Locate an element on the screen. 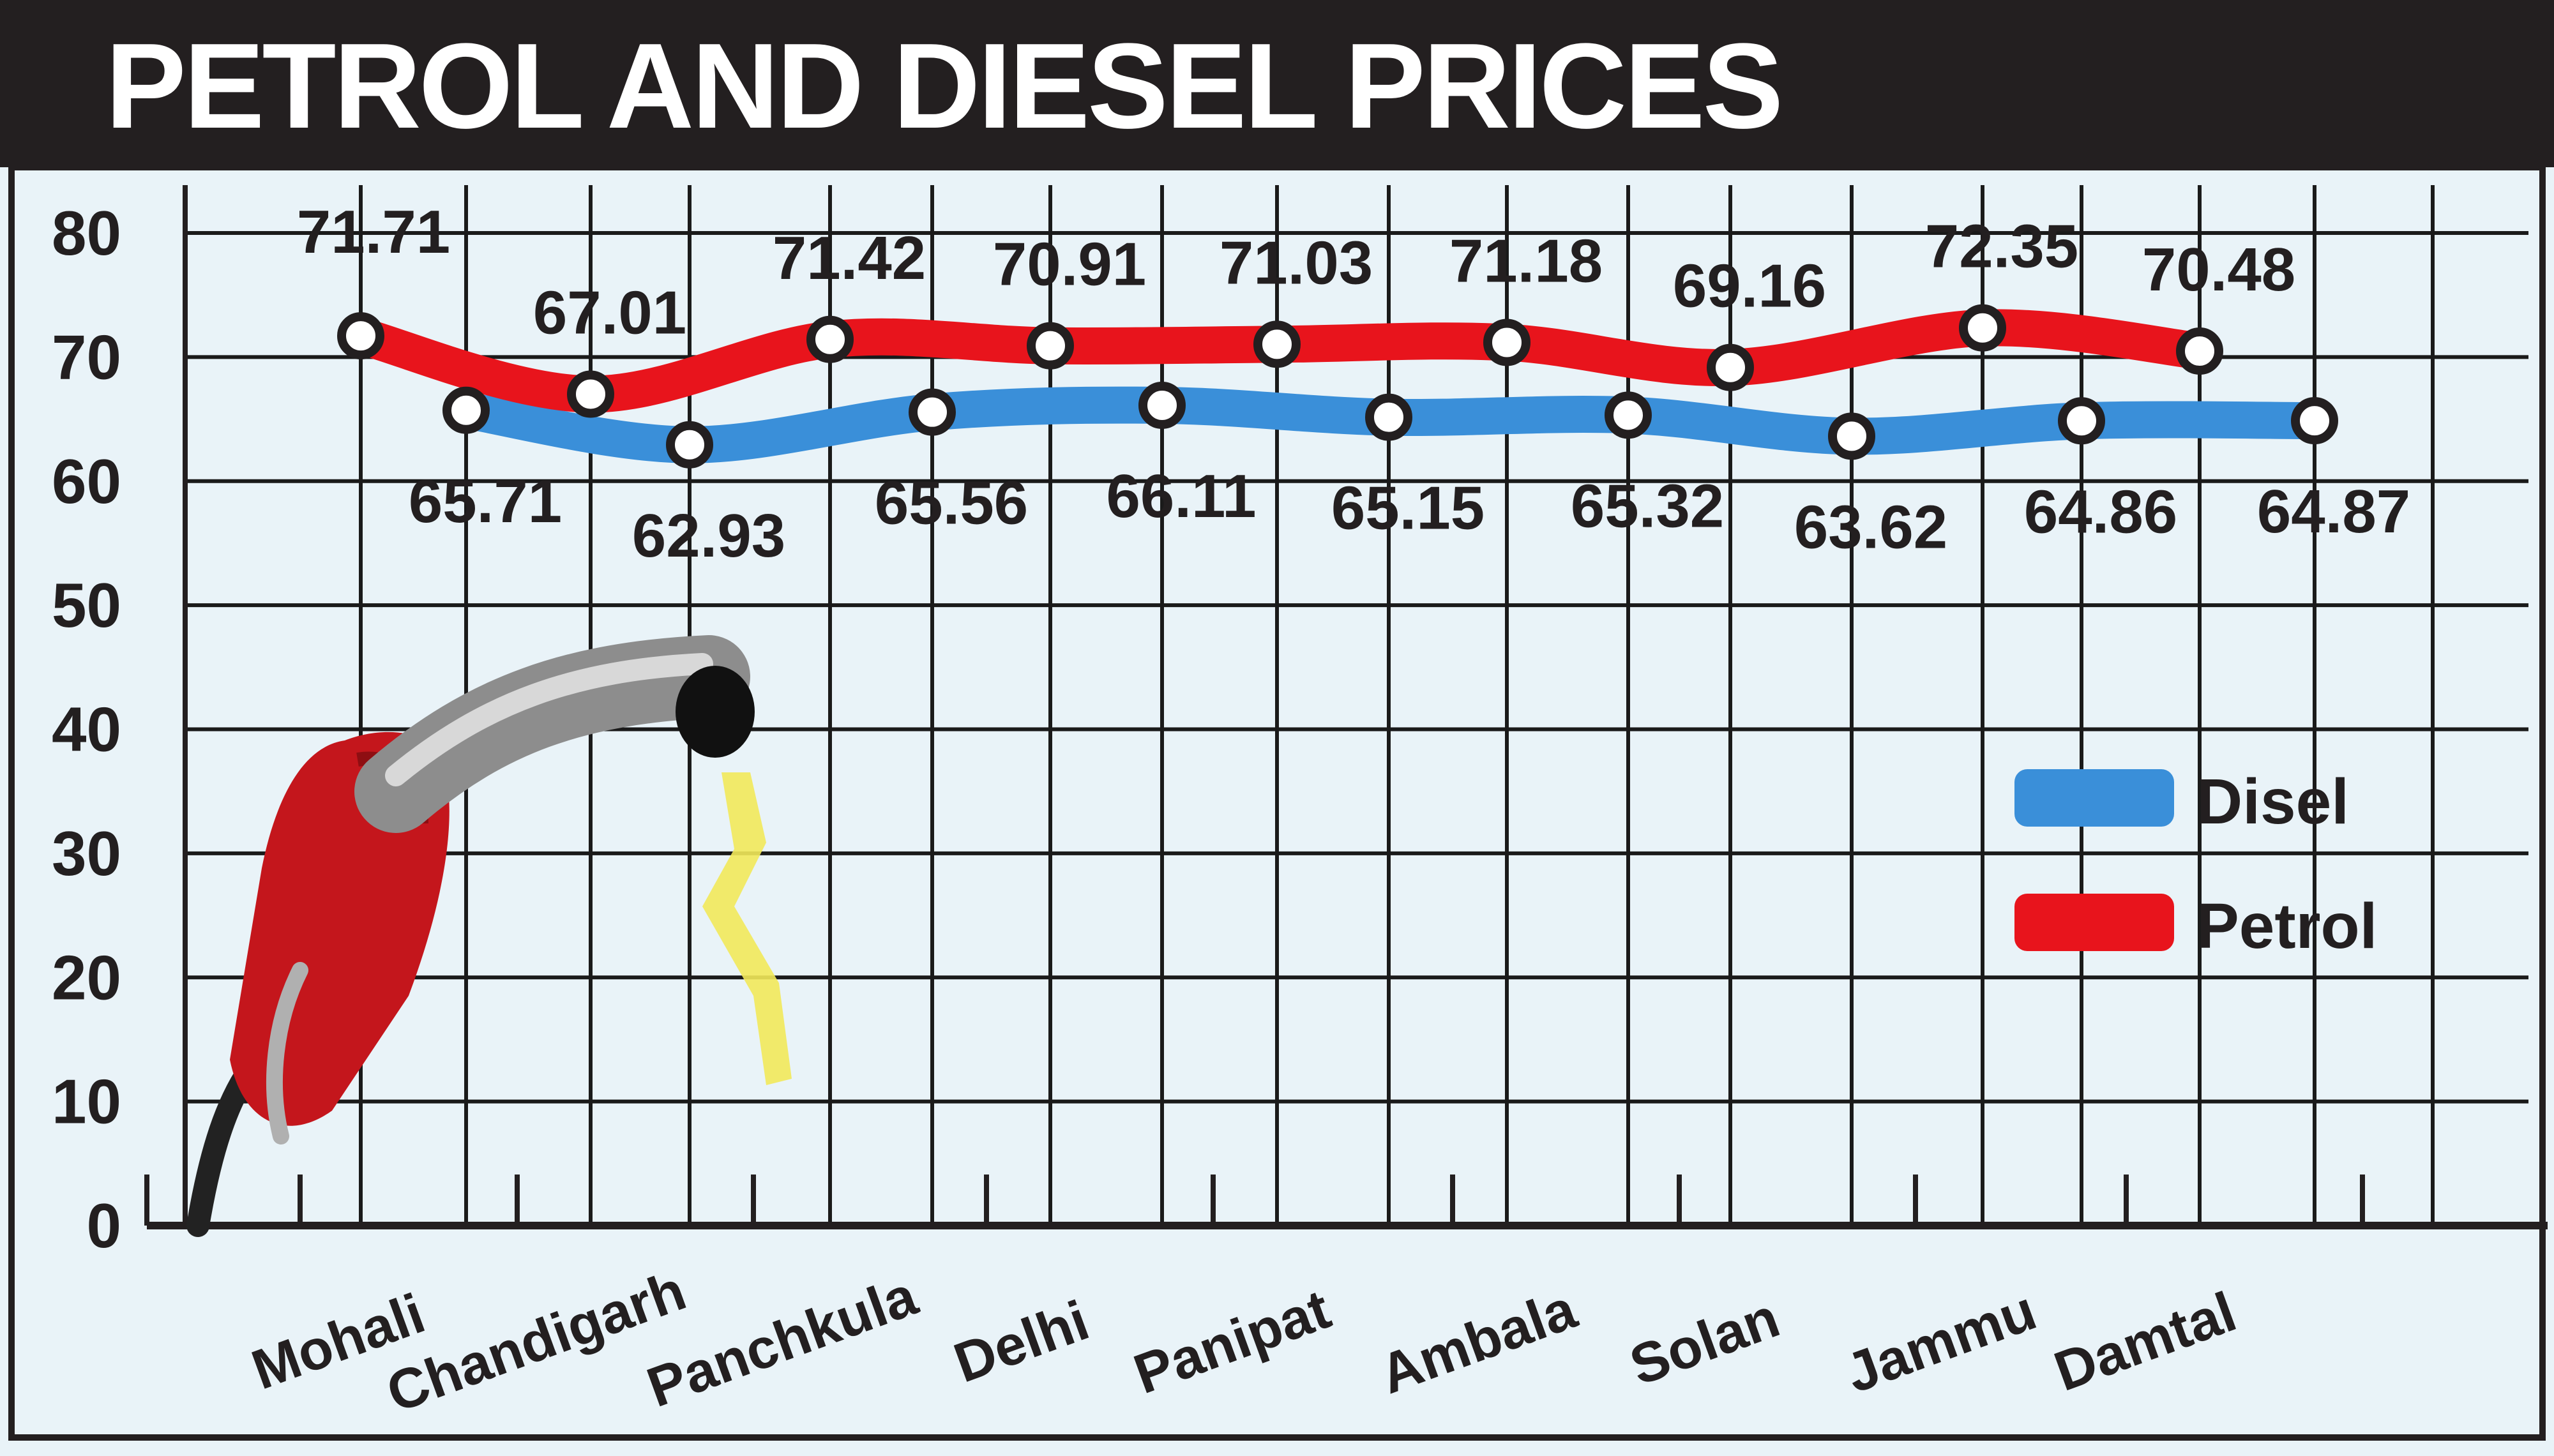 Image resolution: width=2554 pixels, height=1456 pixels. y-tick-label: 0 is located at coordinates (103, 1225).